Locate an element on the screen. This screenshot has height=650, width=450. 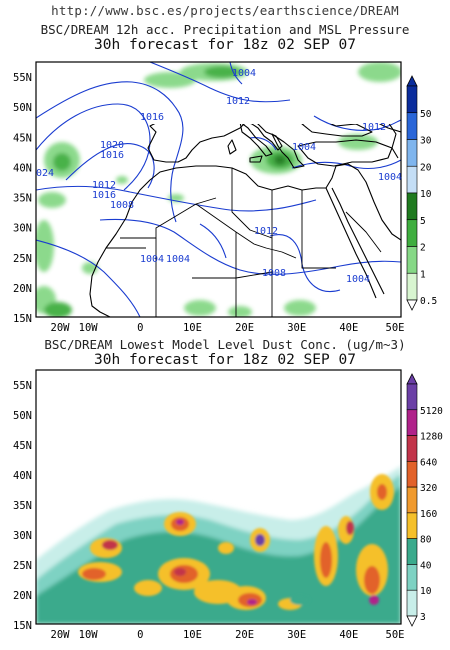
colorbar-label: 0.5 is located at coordinates (428, 301).